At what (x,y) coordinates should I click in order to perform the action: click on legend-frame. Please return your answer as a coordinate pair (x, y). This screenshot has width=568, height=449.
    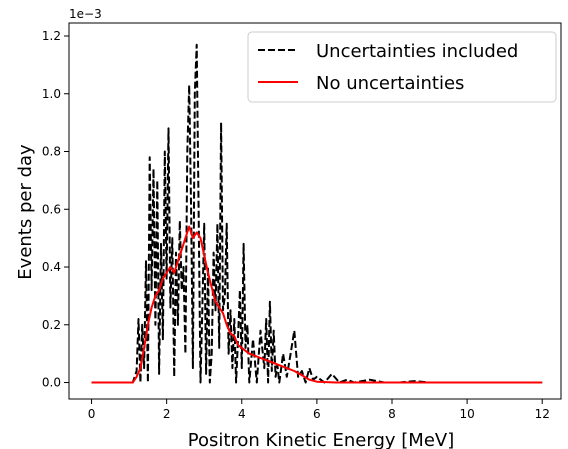
    Looking at the image, I should click on (402, 67).